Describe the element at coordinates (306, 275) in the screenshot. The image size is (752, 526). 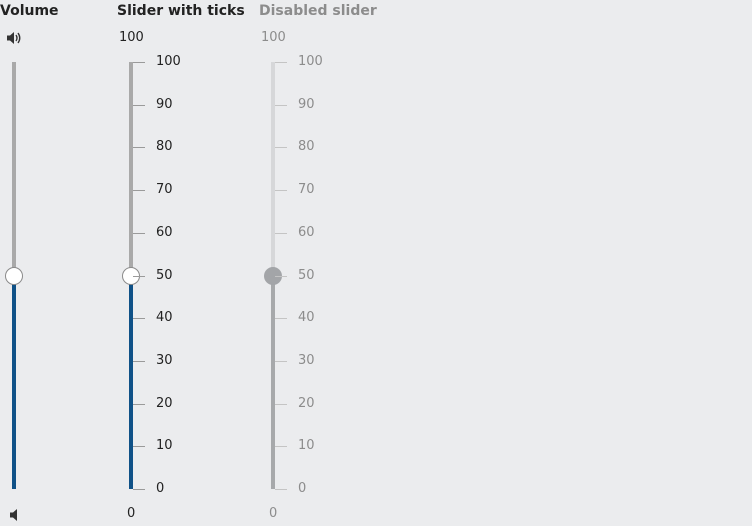
I see `disabled-slider-tick-label: 50` at that location.